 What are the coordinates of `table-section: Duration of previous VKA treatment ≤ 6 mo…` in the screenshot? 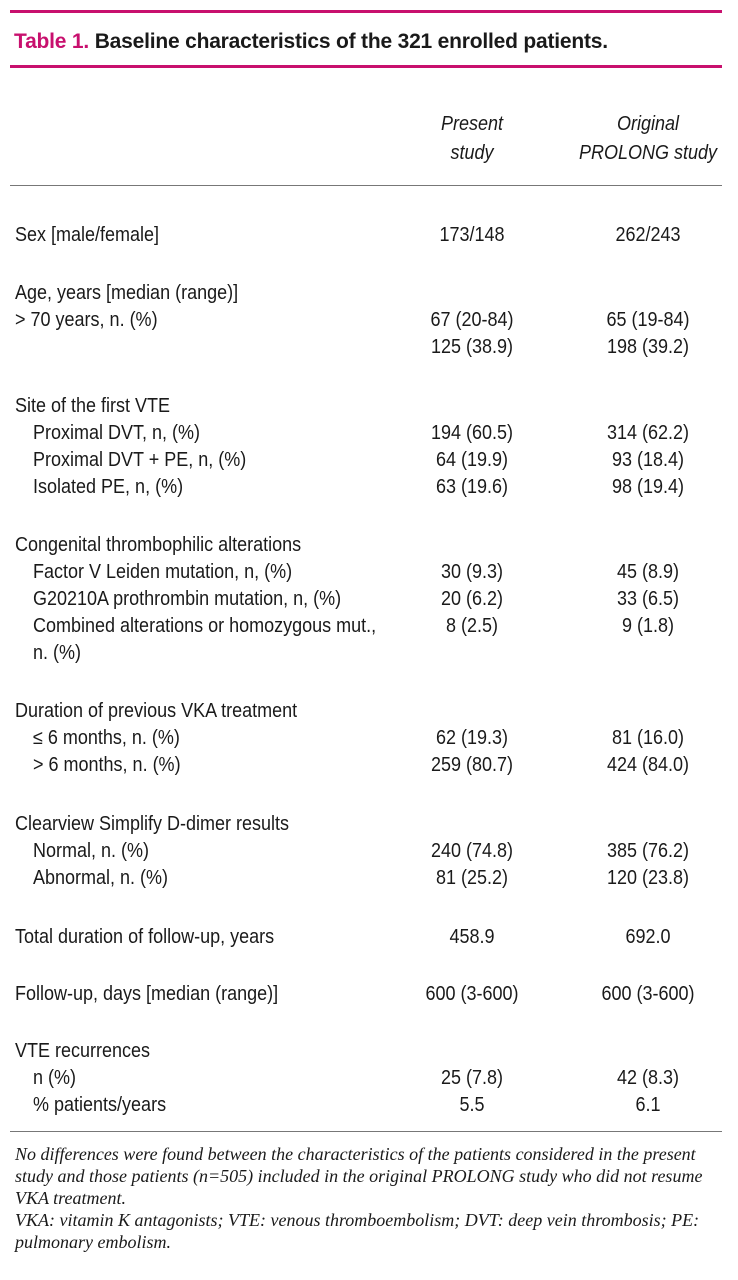 It's located at (369, 738).